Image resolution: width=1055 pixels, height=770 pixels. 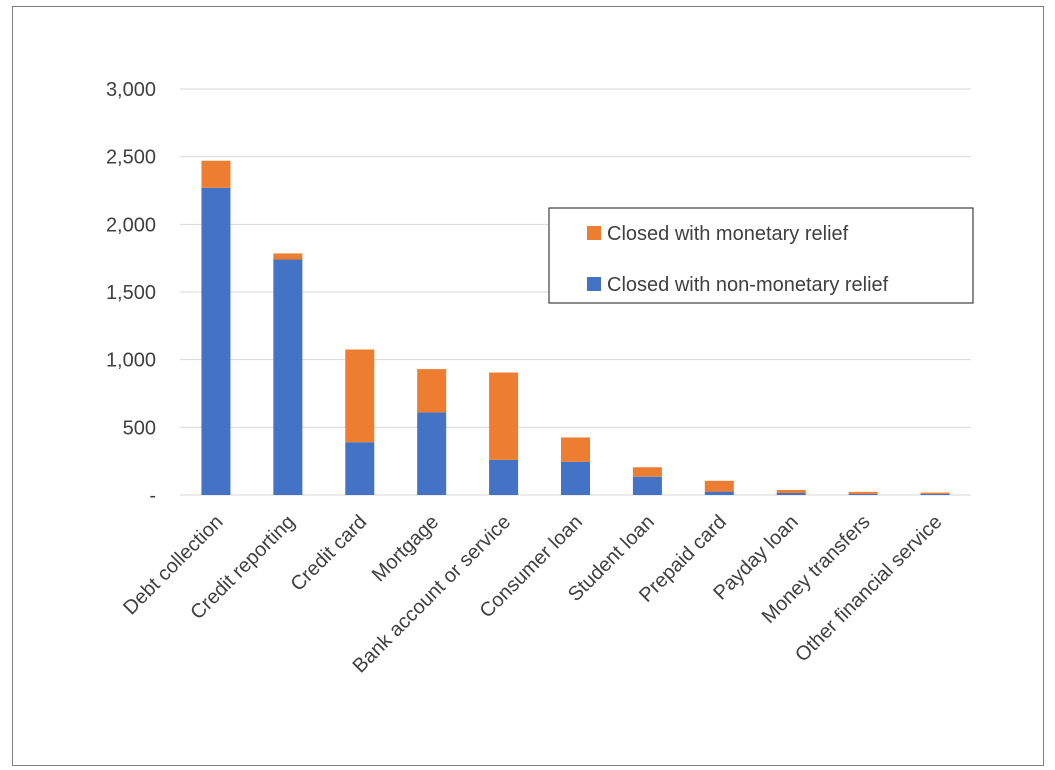 What do you see at coordinates (594, 284) in the screenshot?
I see `legend-swatch-non-monetary` at bounding box center [594, 284].